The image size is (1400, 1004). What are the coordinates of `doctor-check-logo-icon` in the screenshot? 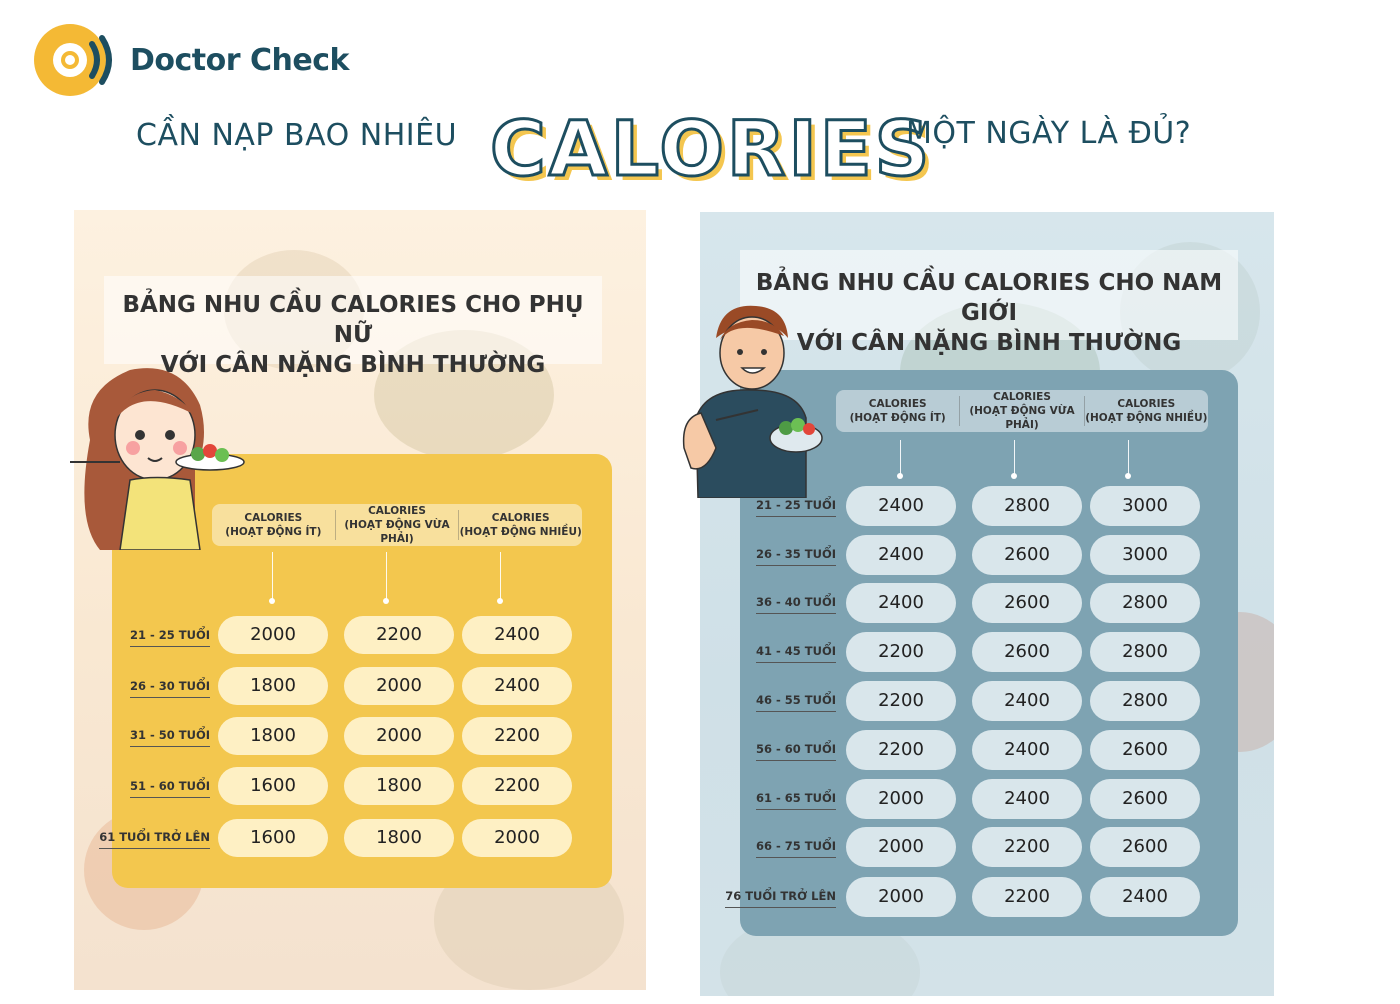 It's located at (73, 60).